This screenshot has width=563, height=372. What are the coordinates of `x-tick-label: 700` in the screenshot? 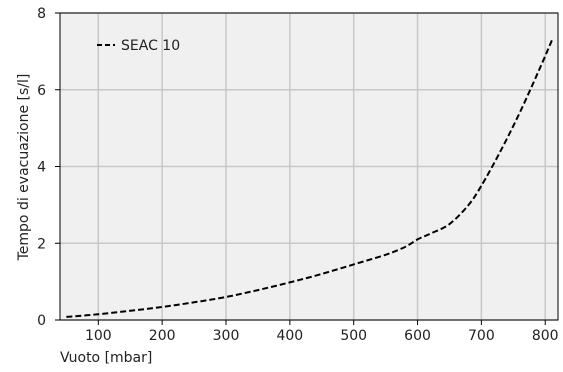 It's located at (481, 336).